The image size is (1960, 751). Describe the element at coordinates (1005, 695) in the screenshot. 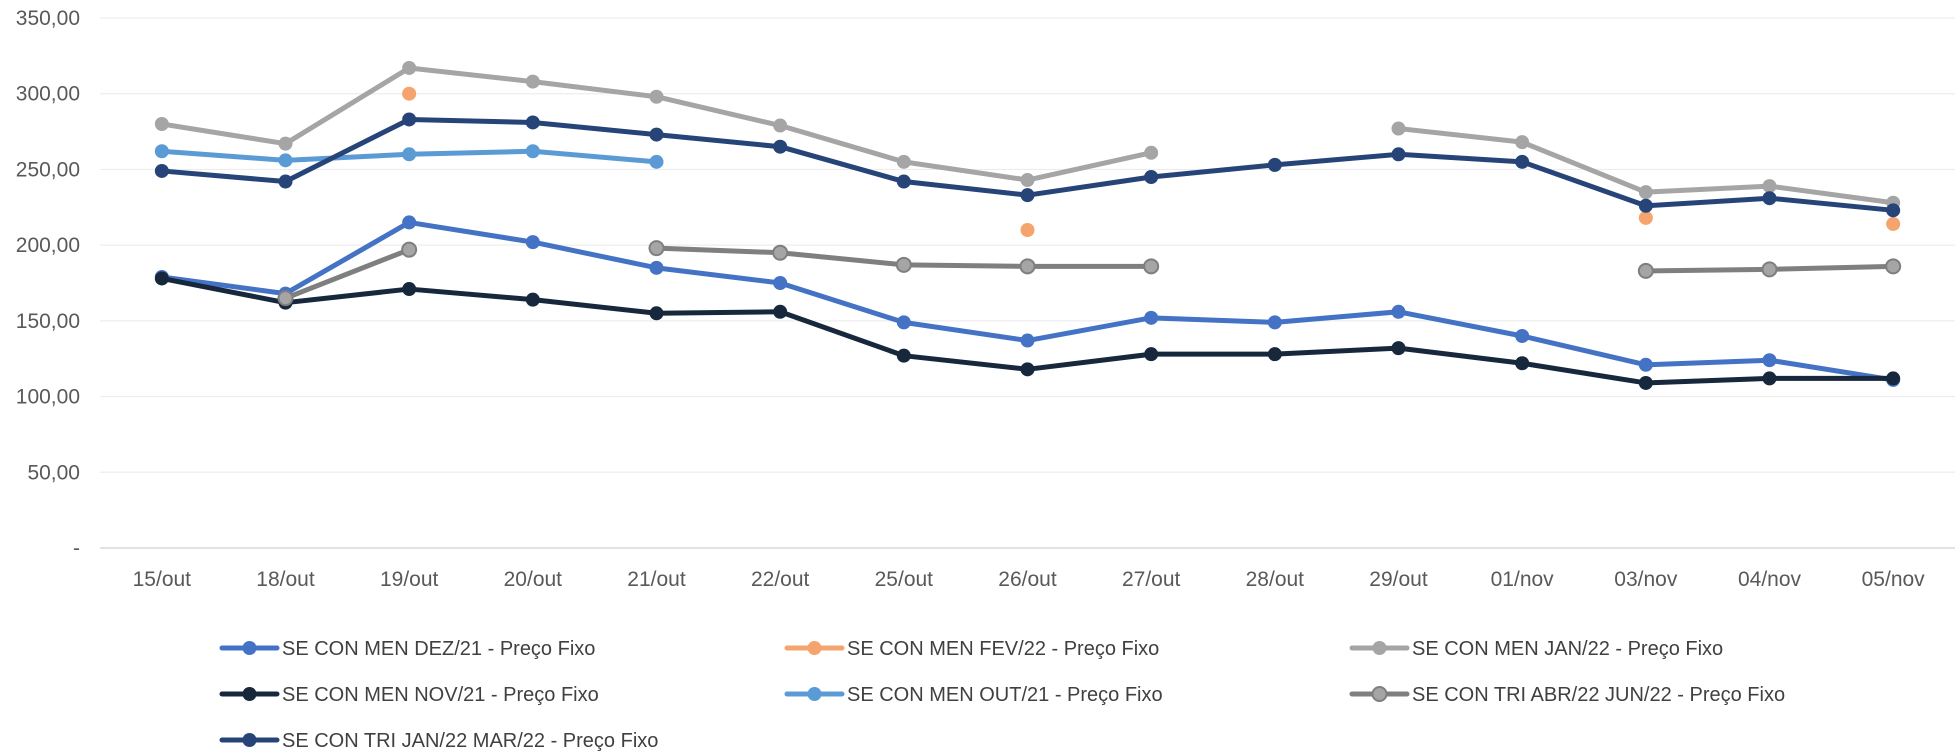

I see `legend-label: SE CON MEN OUT/21 - Preço Fixo` at that location.